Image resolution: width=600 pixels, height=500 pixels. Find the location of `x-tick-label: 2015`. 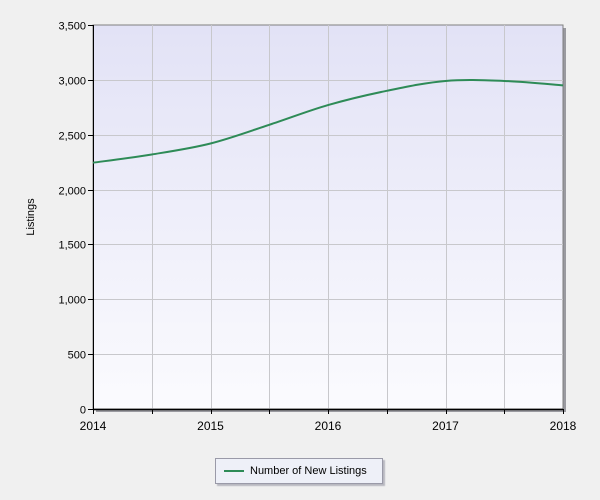

x-tick-label: 2015 is located at coordinates (210, 426).